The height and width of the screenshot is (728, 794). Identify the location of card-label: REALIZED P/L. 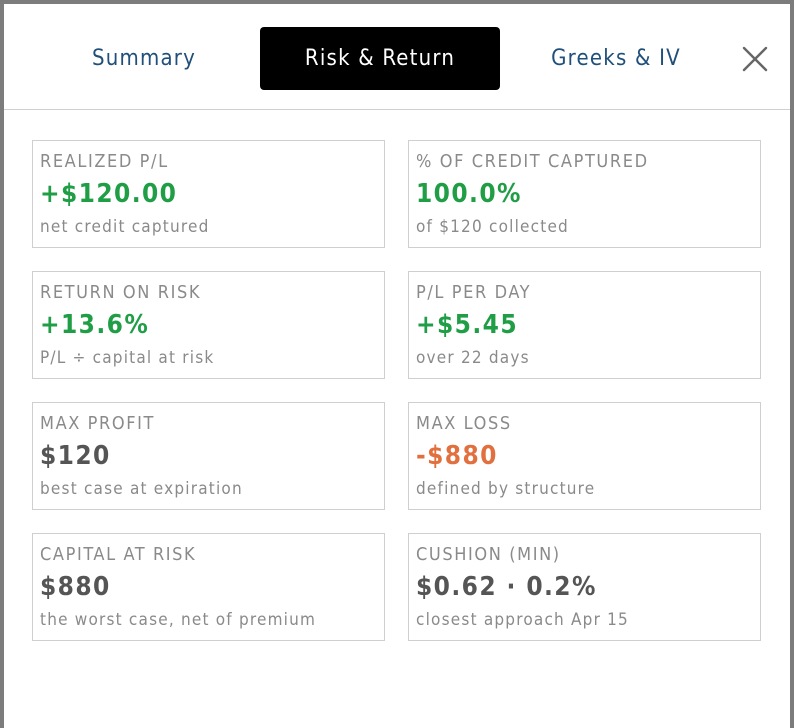
(104, 161).